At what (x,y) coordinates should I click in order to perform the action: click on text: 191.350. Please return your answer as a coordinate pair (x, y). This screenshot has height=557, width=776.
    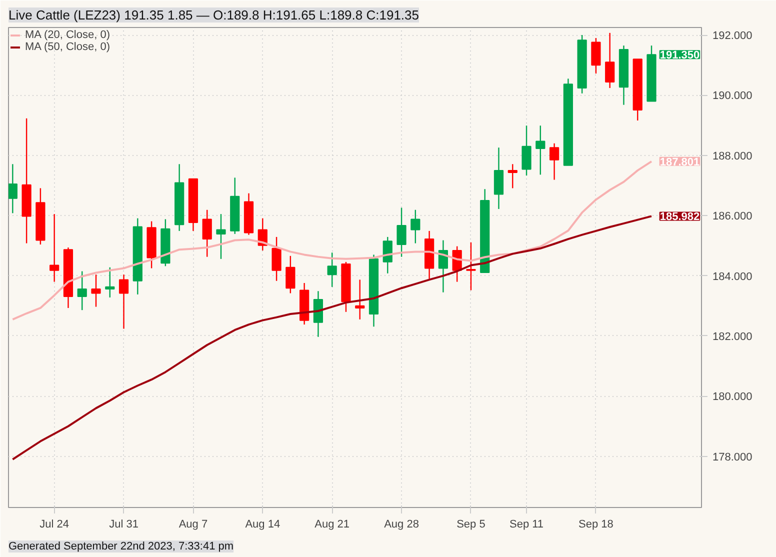
    Looking at the image, I should click on (680, 56).